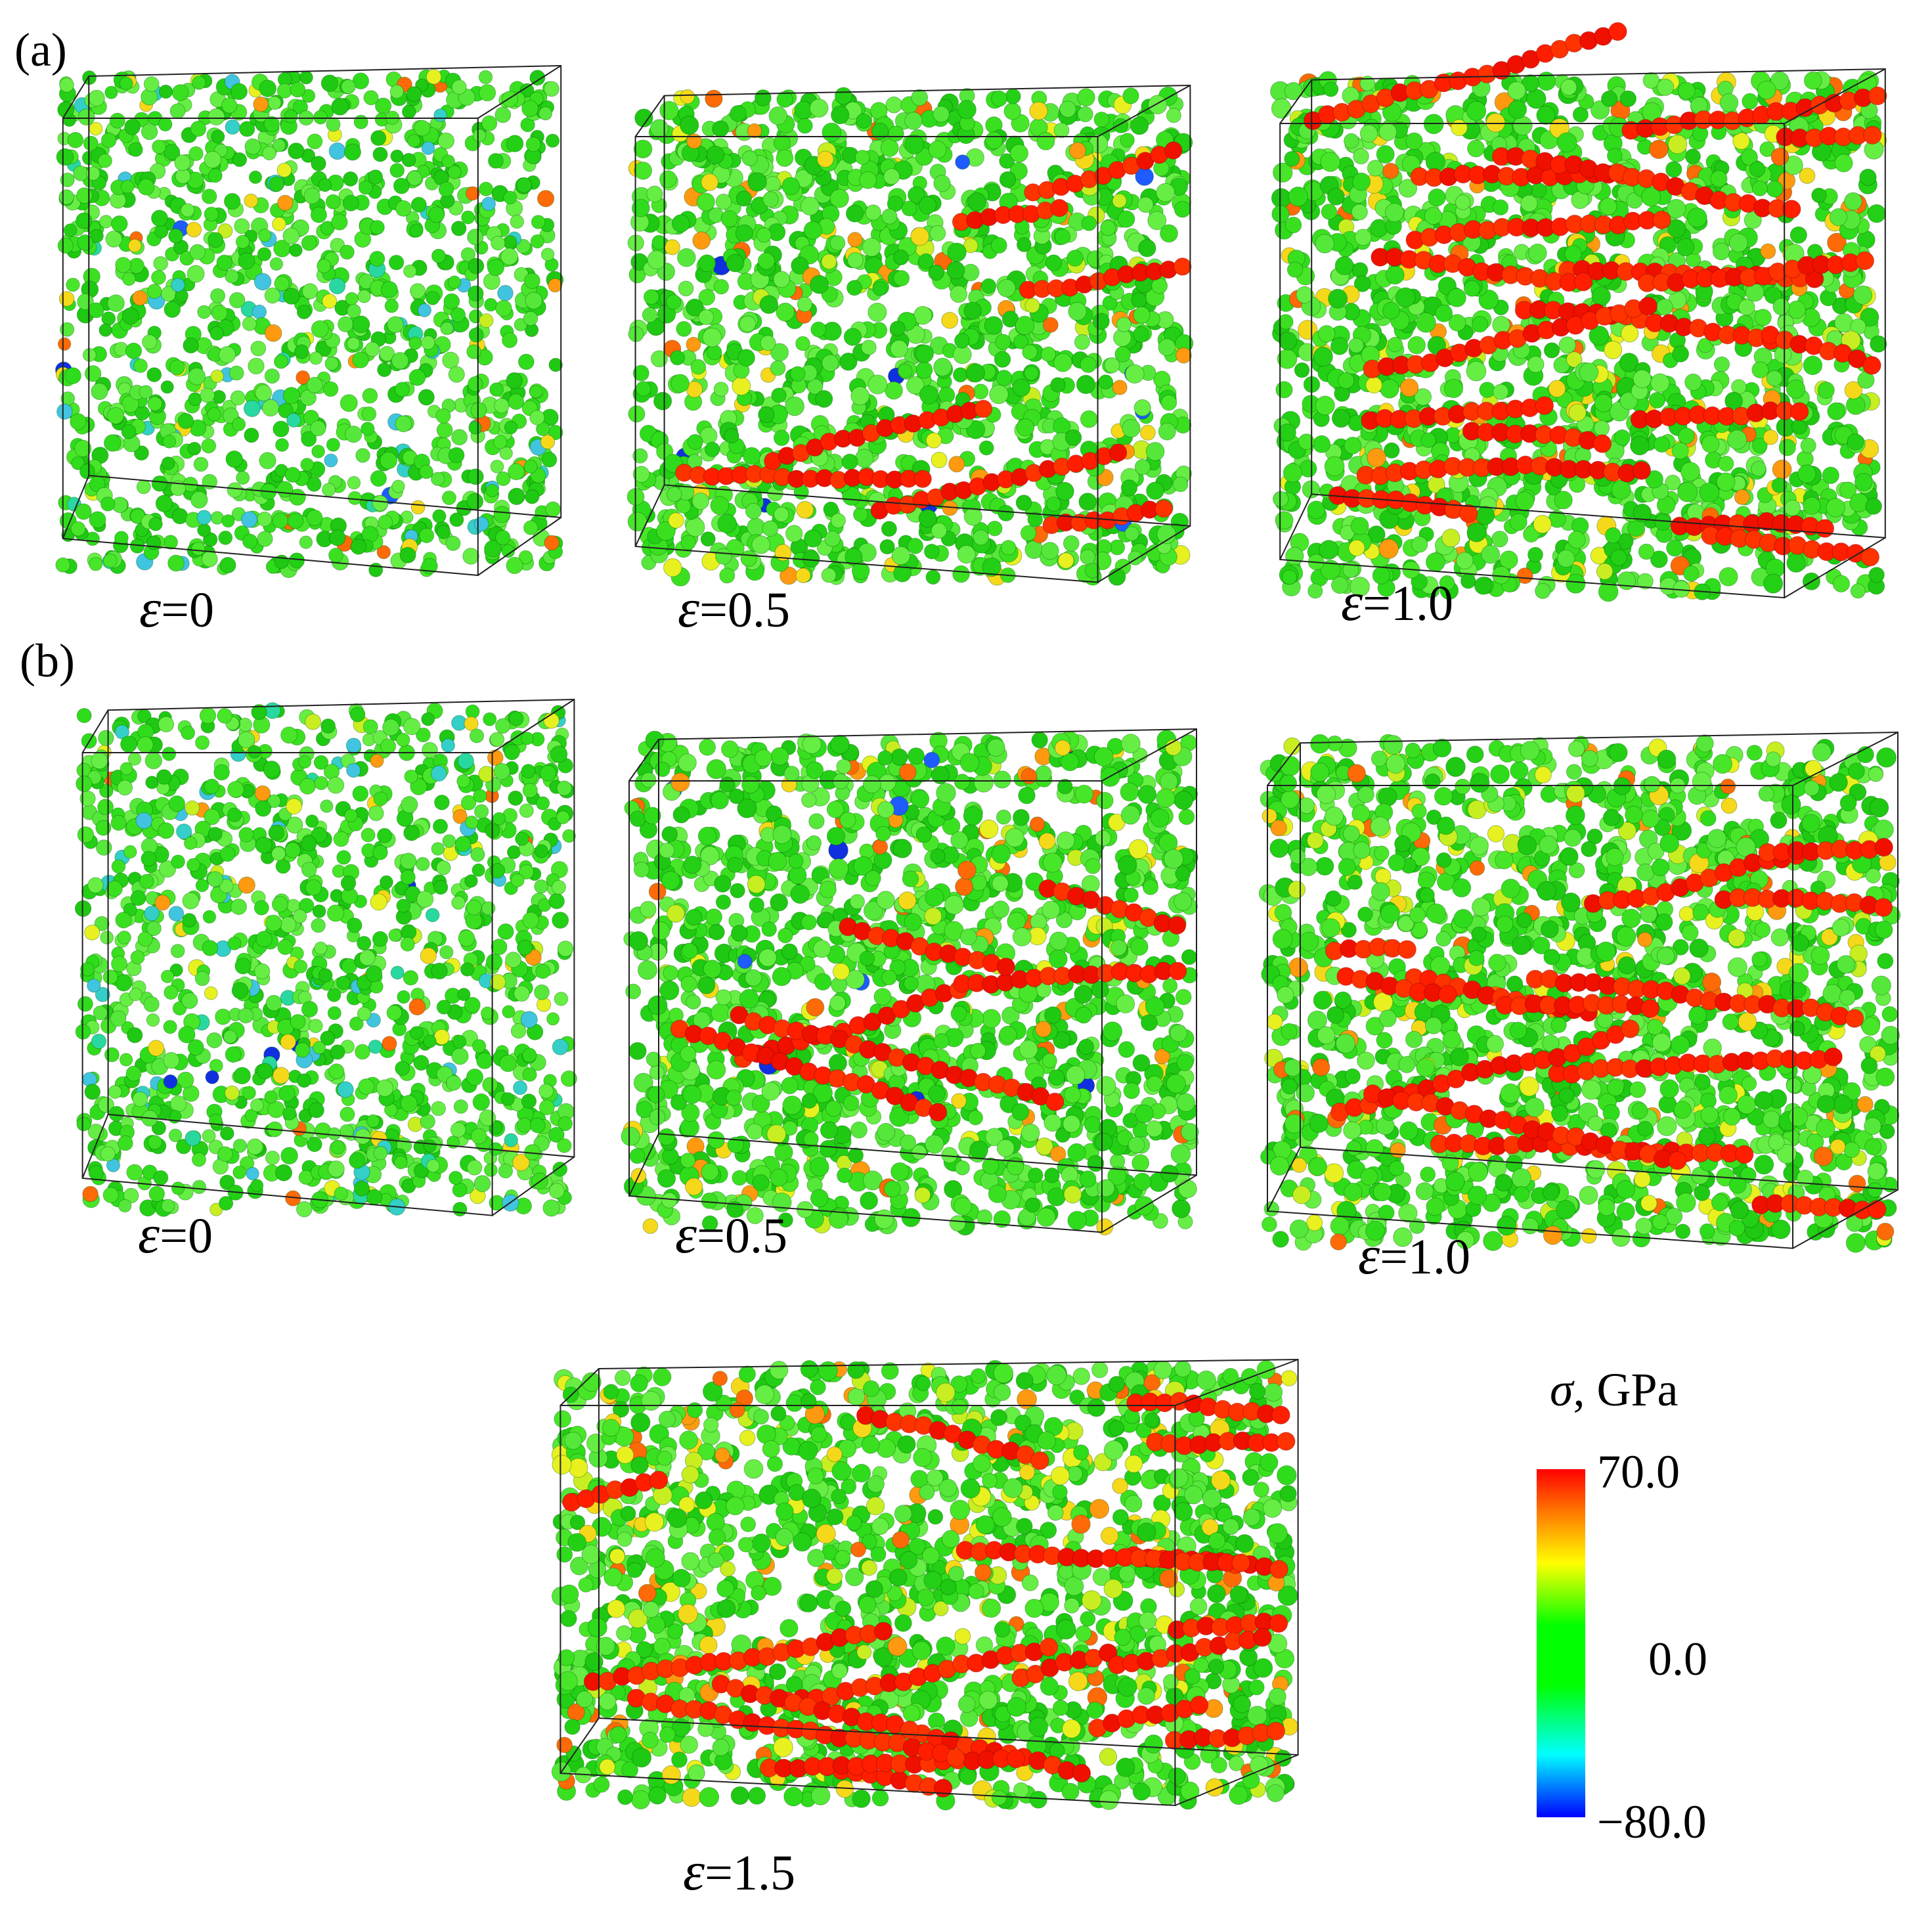 This screenshot has width=1932, height=1923. Describe the element at coordinates (731, 1234) in the screenshot. I see `strain-label-b05: ε=0.5` at that location.